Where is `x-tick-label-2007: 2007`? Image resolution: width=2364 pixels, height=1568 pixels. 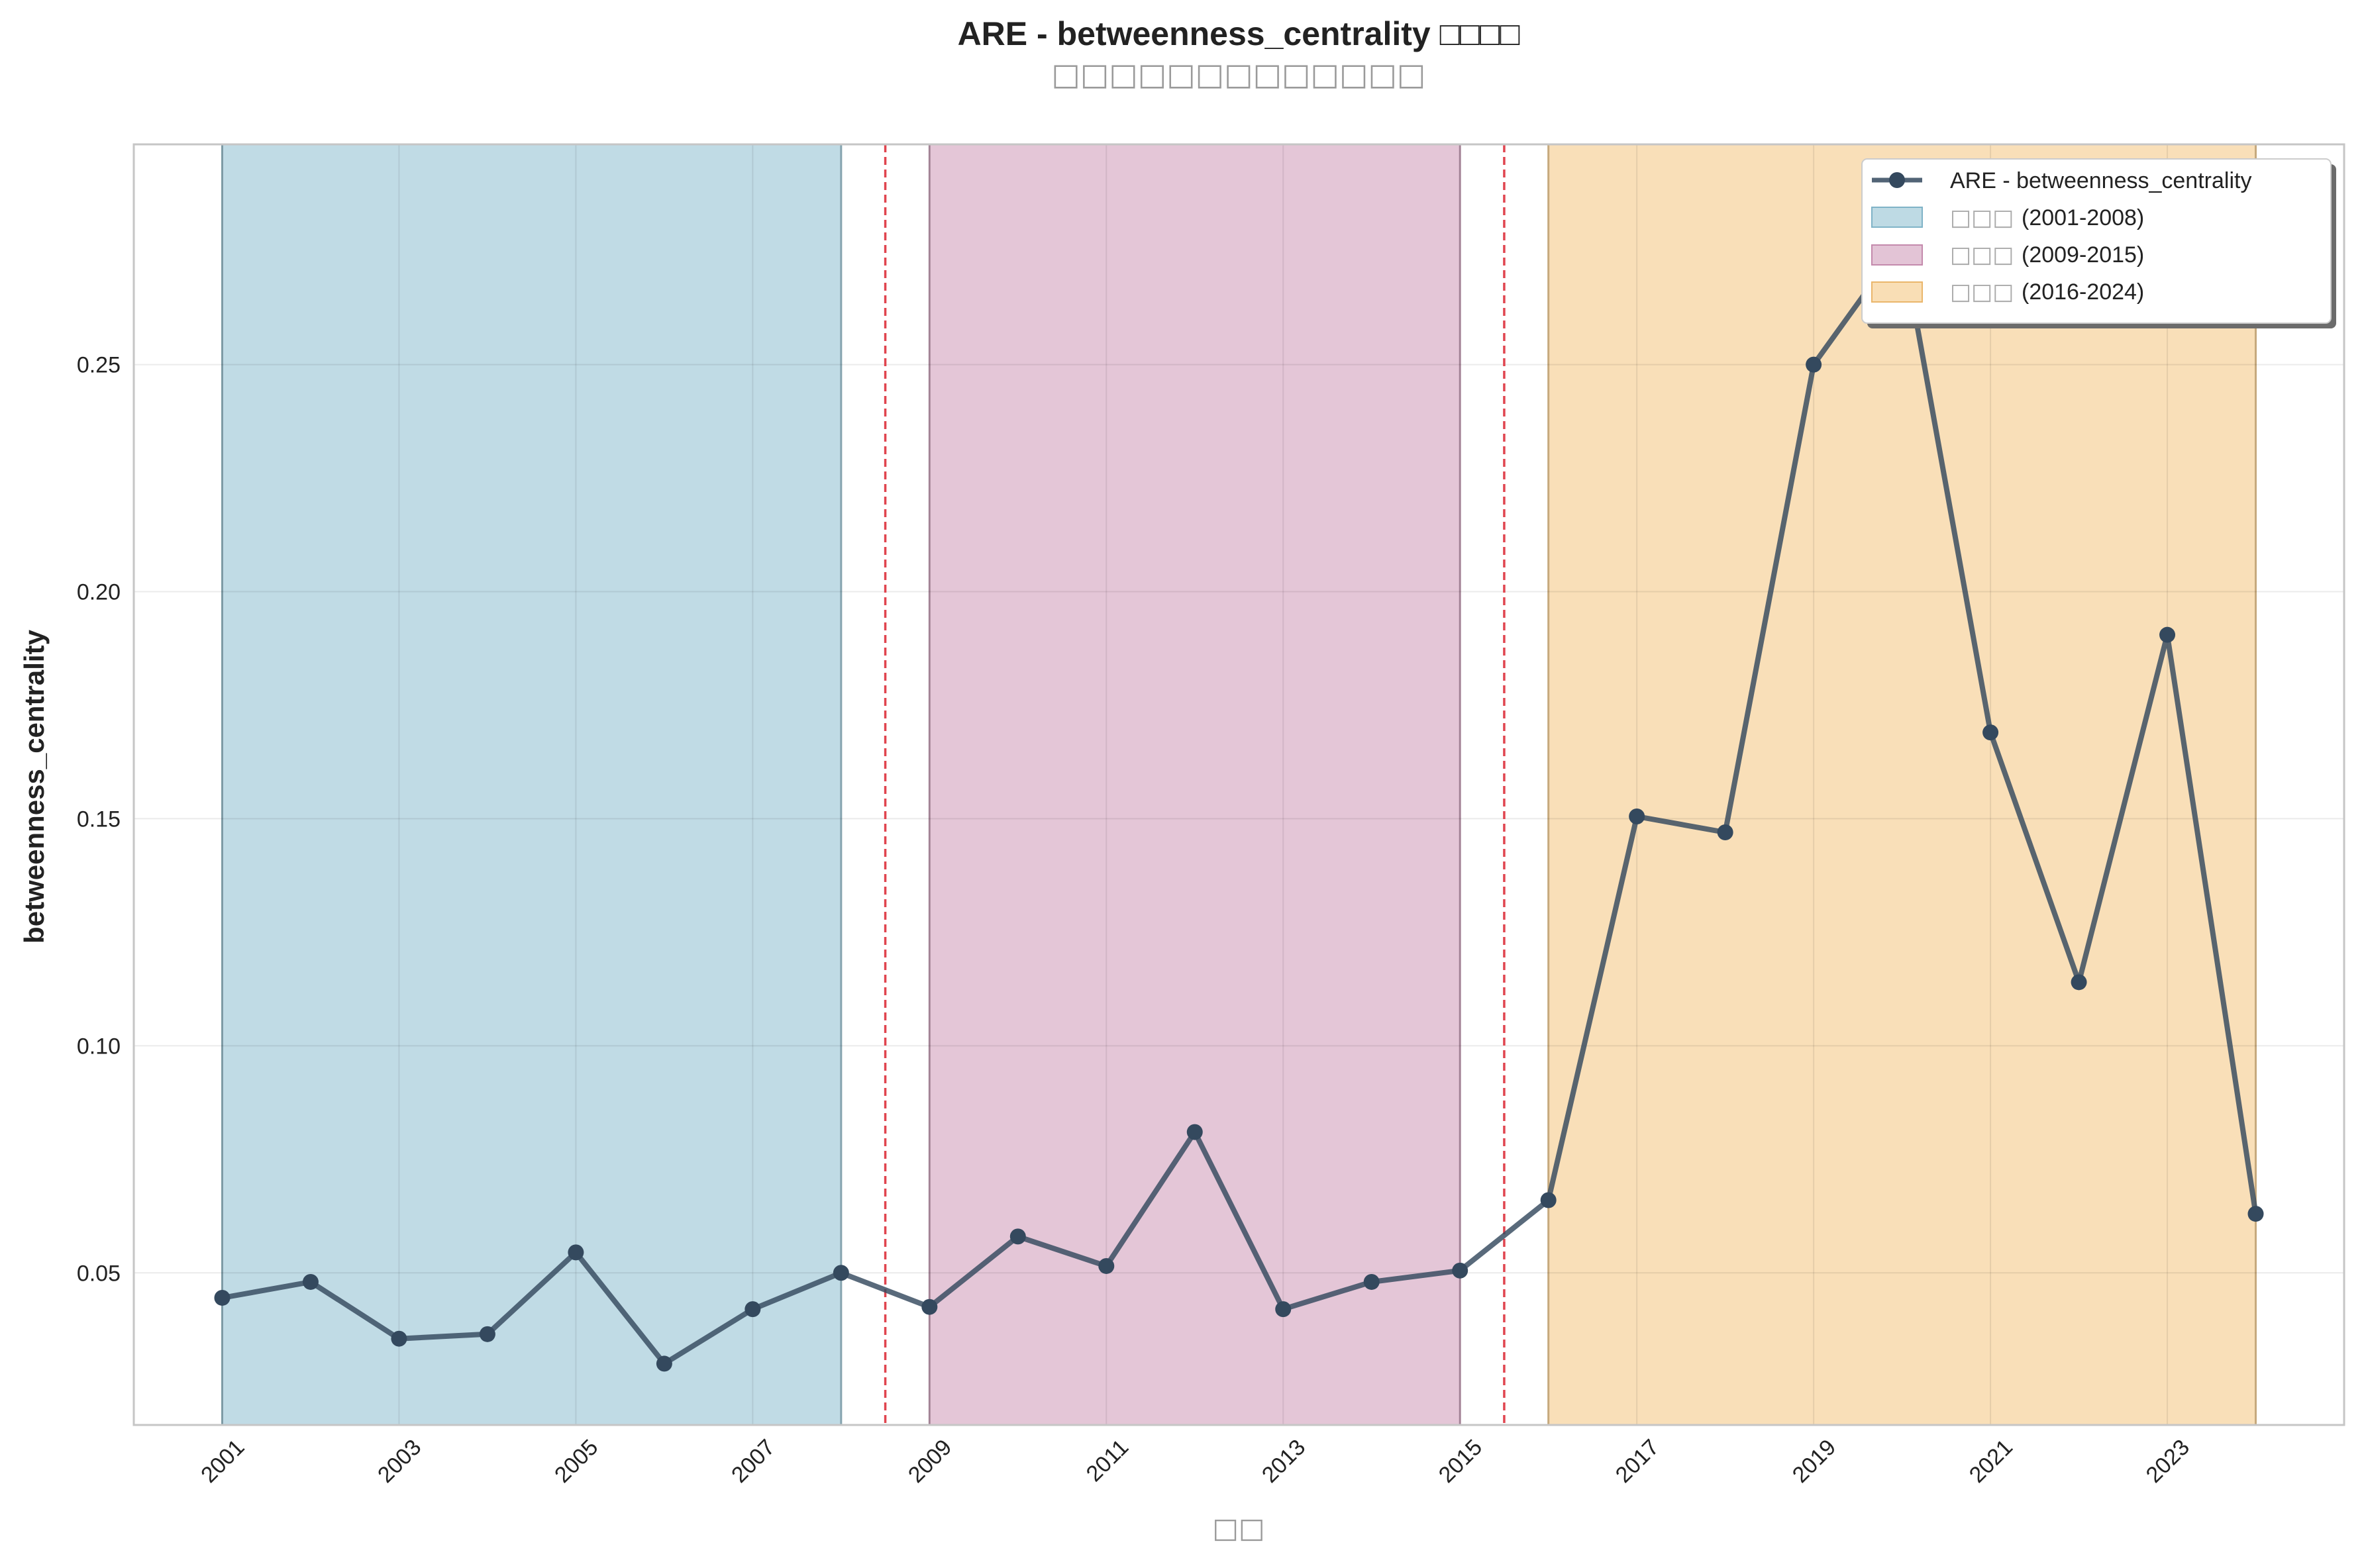 x-tick-label-2007: 2007 is located at coordinates (754, 1461).